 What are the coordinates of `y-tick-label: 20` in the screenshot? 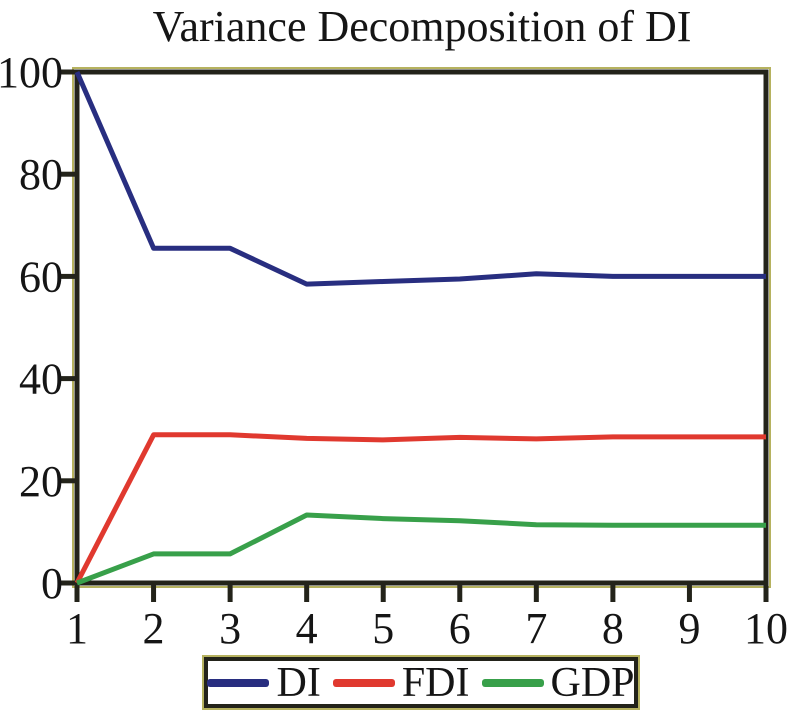 It's located at (41, 481).